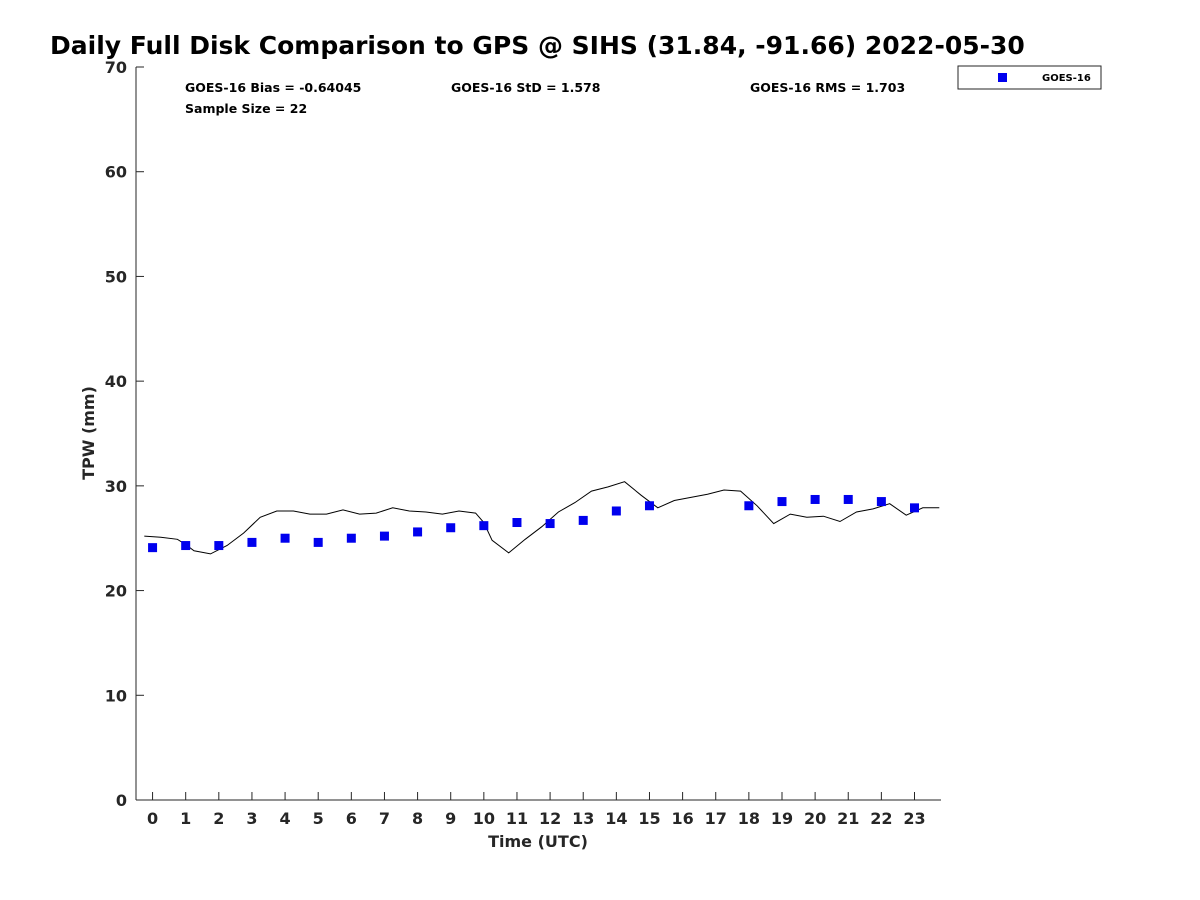 This screenshot has height=900, width=1200. Describe the element at coordinates (682, 818) in the screenshot. I see `x-tick-label: 16` at that location.